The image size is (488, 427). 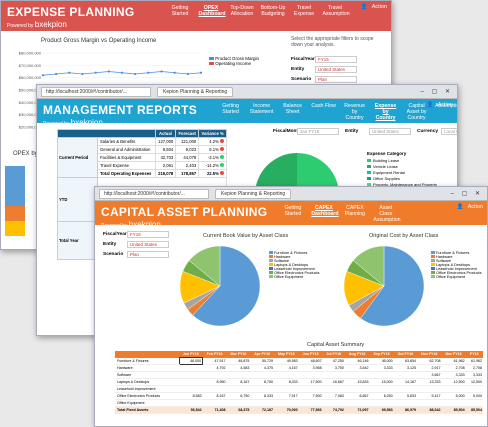 I want to click on window-controls: – ▢ ✕, so click(x=436, y=92).